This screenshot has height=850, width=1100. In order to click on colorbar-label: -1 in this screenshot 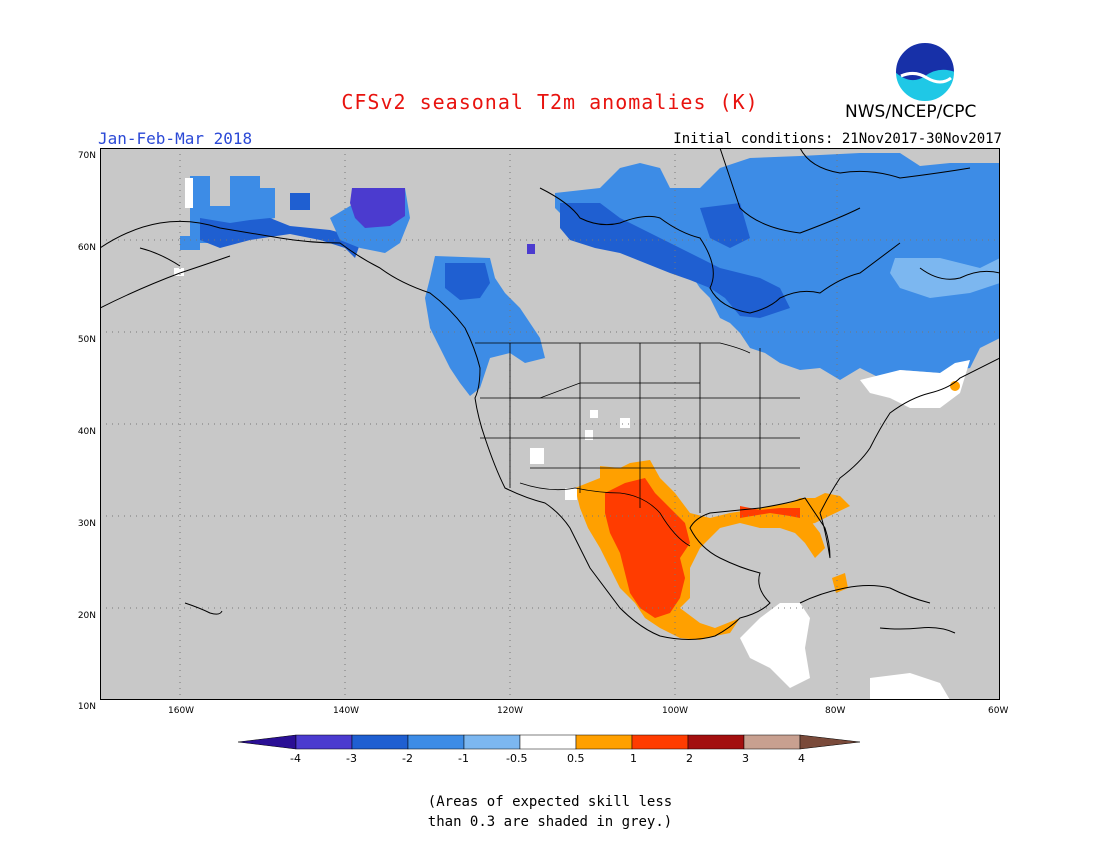, I will do `click(463, 758)`.